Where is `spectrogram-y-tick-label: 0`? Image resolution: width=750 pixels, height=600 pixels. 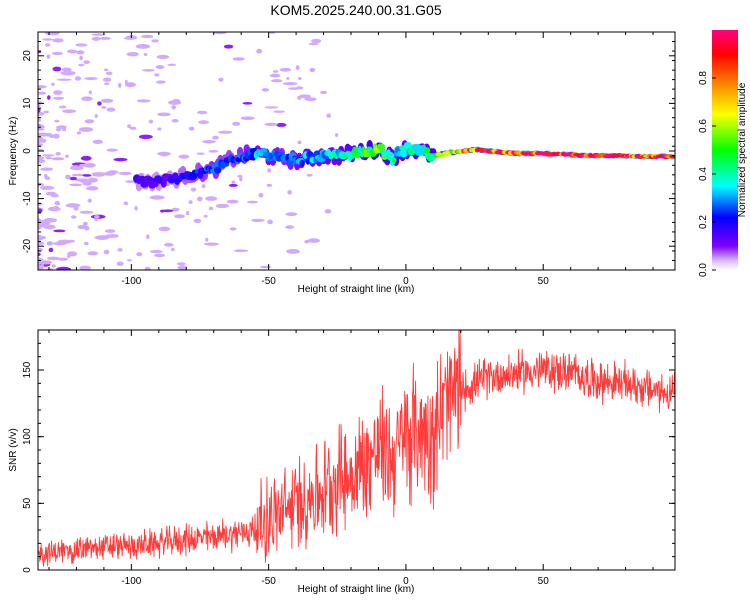
spectrogram-y-tick-label: 0 is located at coordinates (27, 151).